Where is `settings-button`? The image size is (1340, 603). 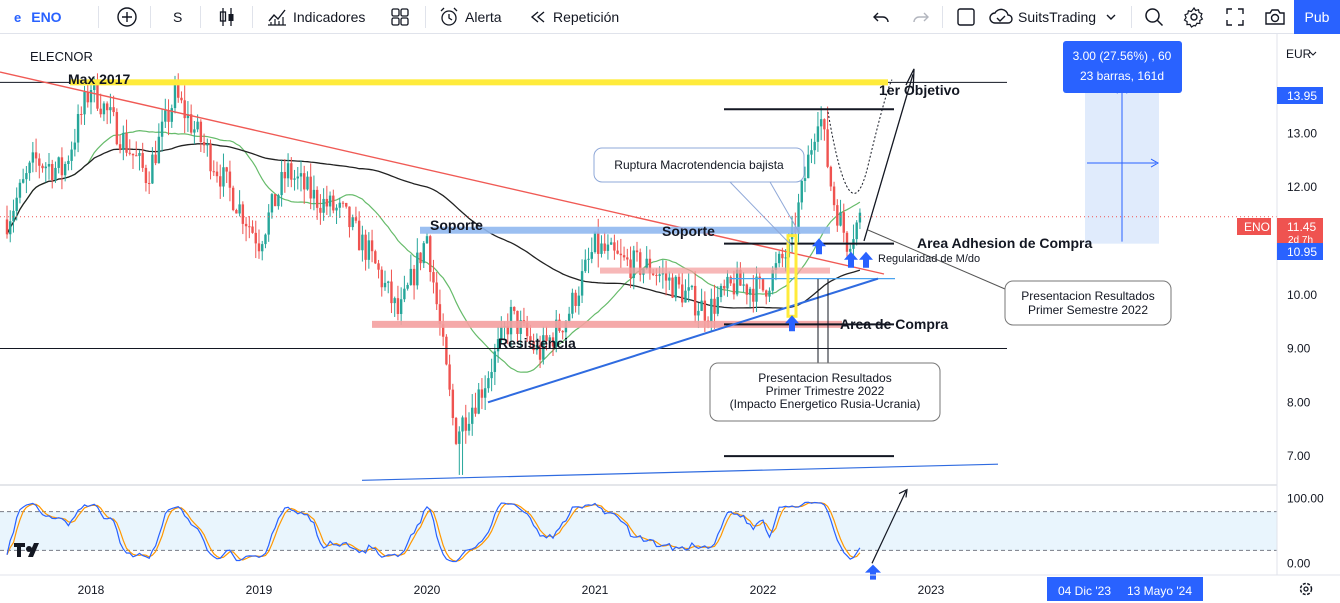
settings-button is located at coordinates (1194, 17).